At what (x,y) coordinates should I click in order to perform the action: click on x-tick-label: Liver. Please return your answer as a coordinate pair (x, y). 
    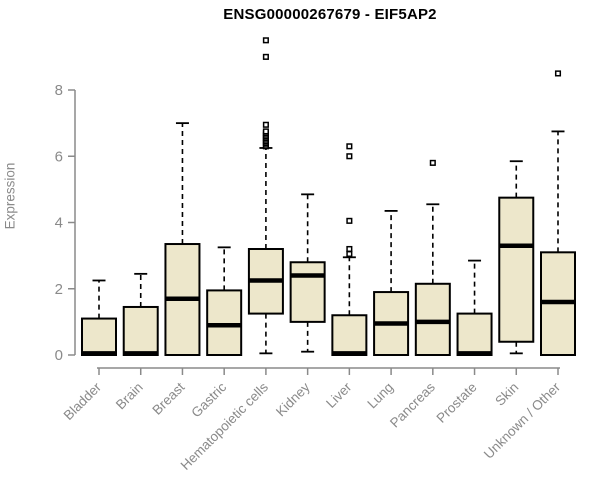
    Looking at the image, I should click on (339, 395).